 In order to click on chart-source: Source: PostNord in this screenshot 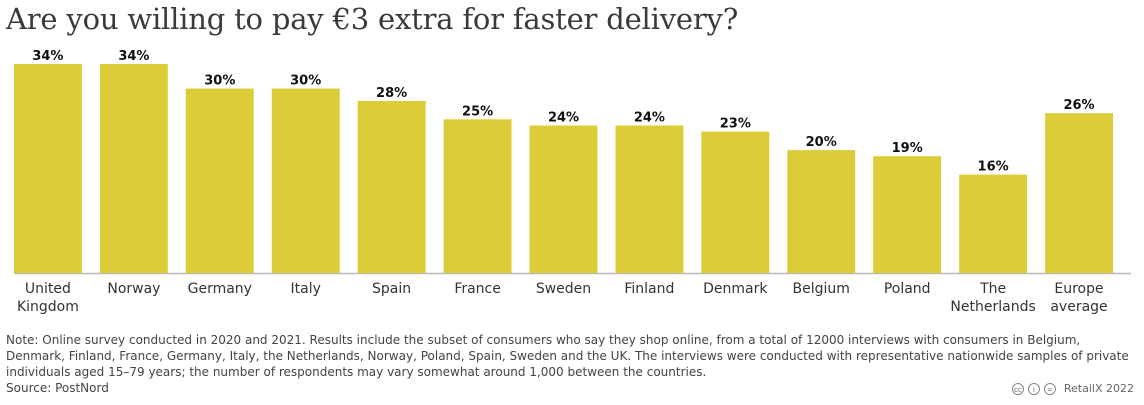, I will do `click(57, 388)`.